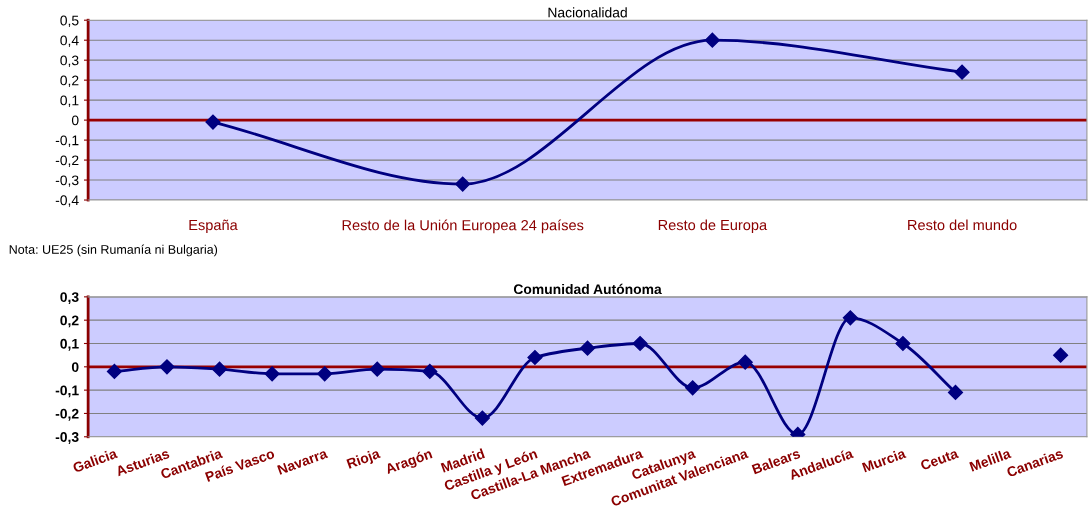 The height and width of the screenshot is (532, 1088). What do you see at coordinates (962, 225) in the screenshot?
I see `x-tick-label: Resto del mundo` at bounding box center [962, 225].